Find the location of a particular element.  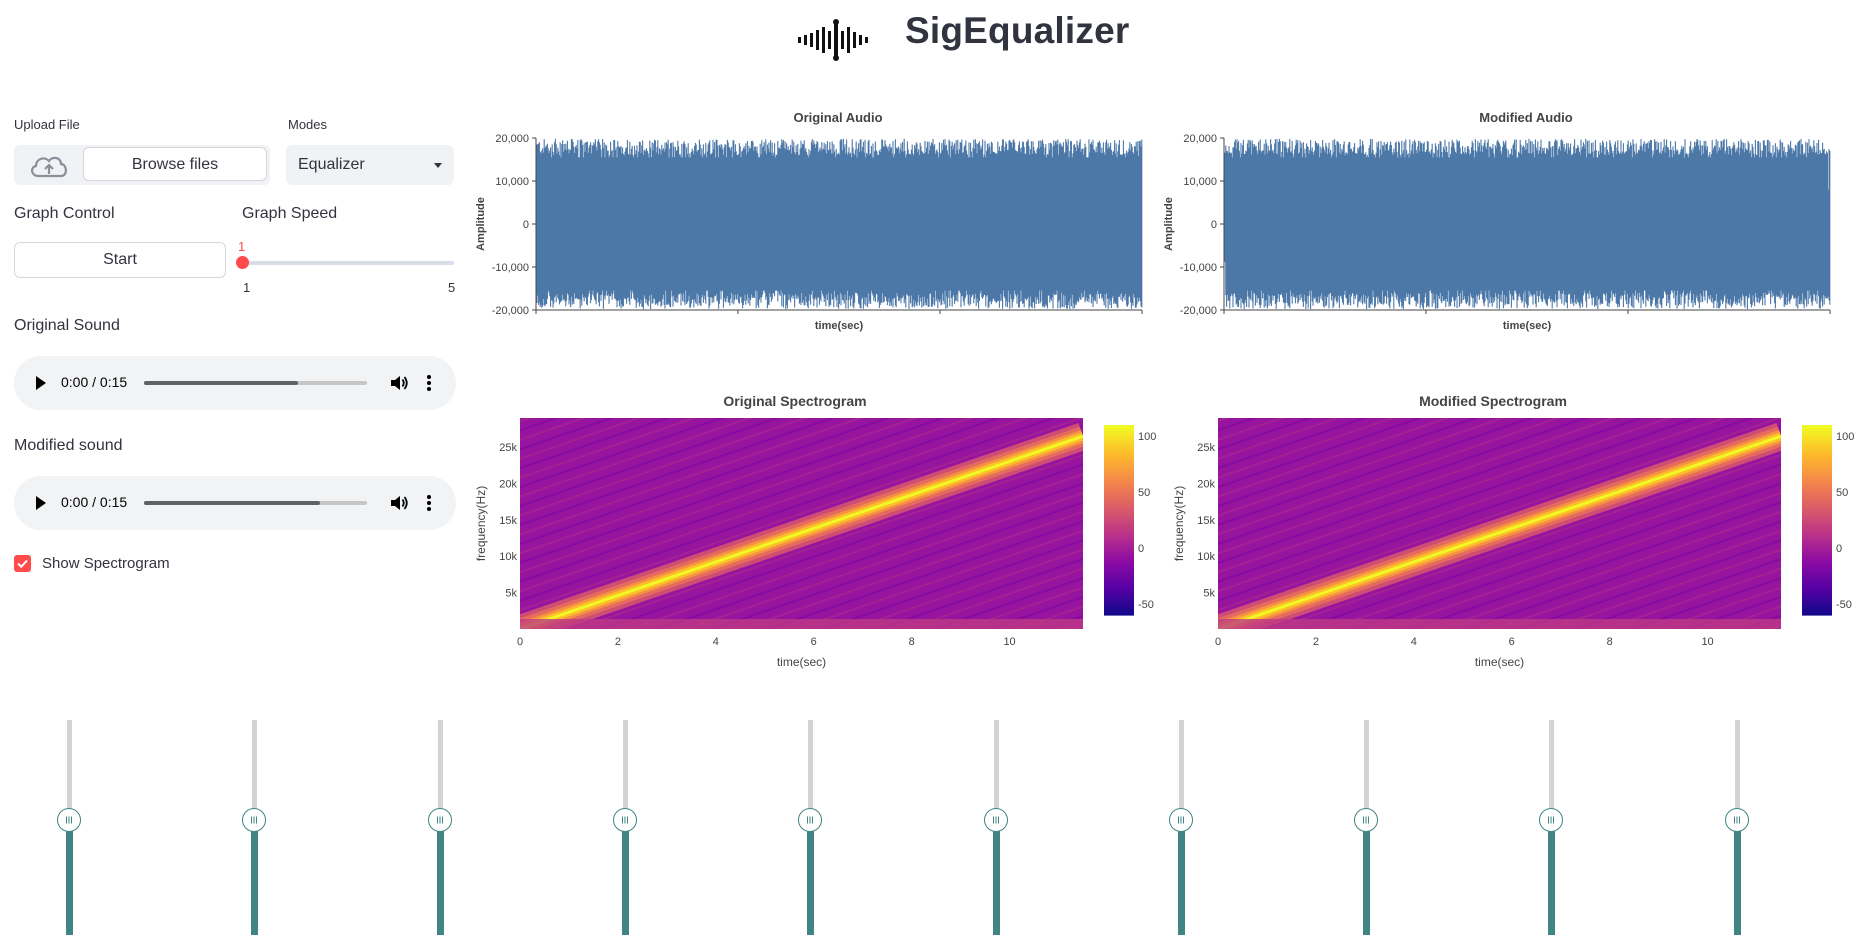

show-spectrogram-checkbox is located at coordinates (22, 563).